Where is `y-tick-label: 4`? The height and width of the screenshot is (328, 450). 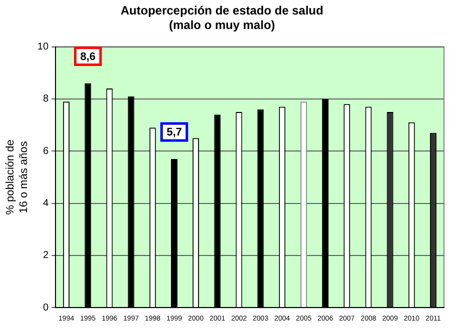
y-tick-label: 4 is located at coordinates (45, 204).